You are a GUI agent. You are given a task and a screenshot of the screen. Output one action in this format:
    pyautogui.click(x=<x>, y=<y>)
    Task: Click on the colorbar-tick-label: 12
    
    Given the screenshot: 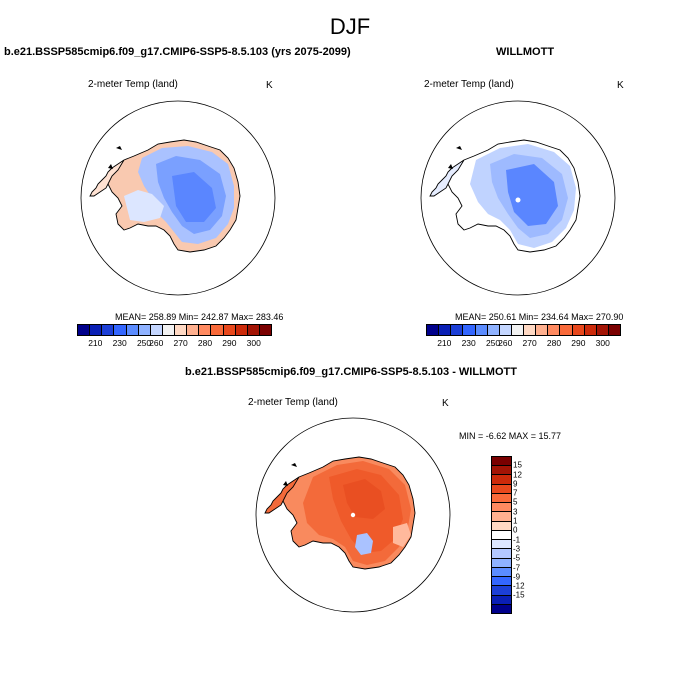 What is the action you would take?
    pyautogui.click(x=517, y=475)
    